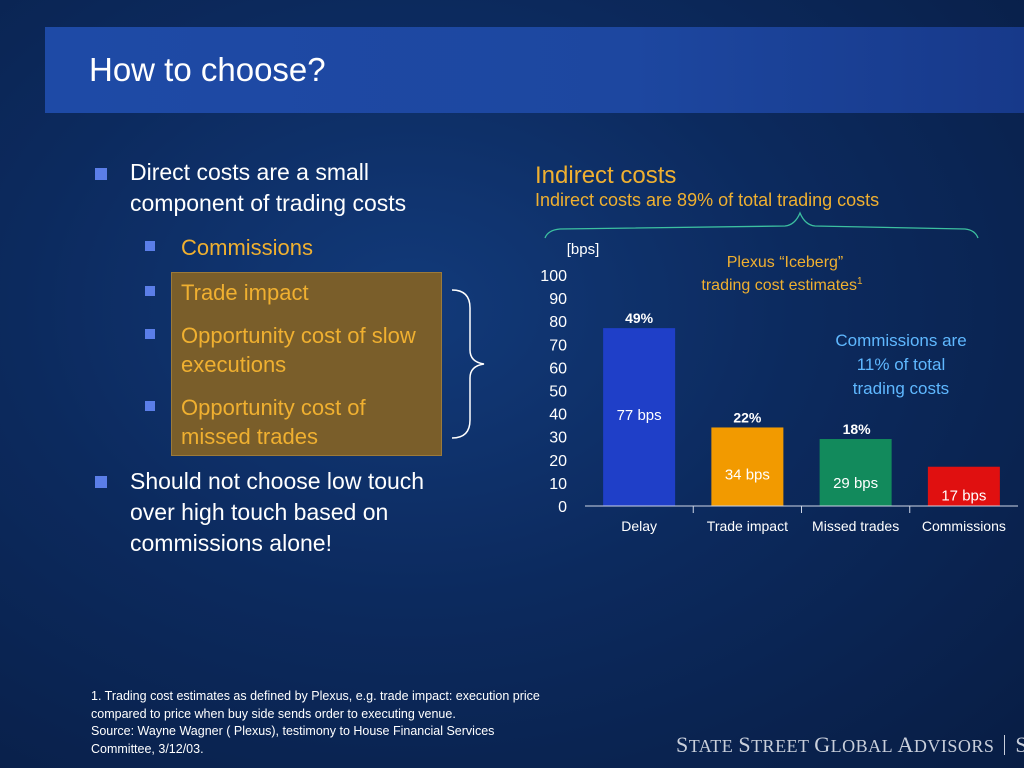 Image resolution: width=1024 pixels, height=768 pixels. Describe the element at coordinates (558, 345) in the screenshot. I see `y-tick-label: 70` at that location.